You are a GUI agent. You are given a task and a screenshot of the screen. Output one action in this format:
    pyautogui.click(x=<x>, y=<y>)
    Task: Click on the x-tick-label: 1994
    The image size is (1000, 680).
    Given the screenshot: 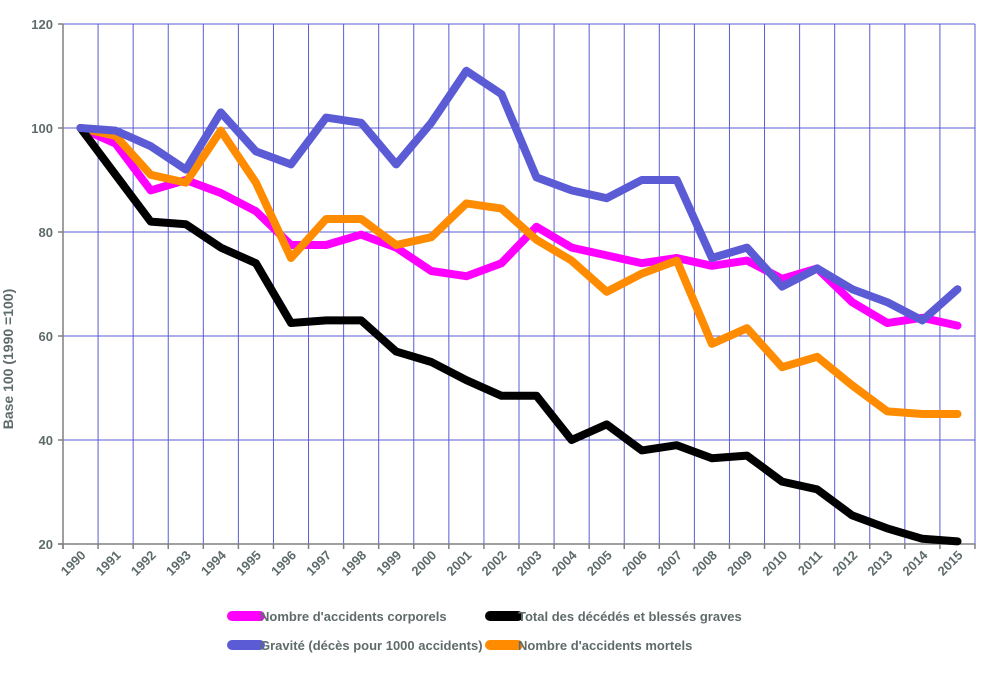 What is the action you would take?
    pyautogui.click(x=214, y=563)
    